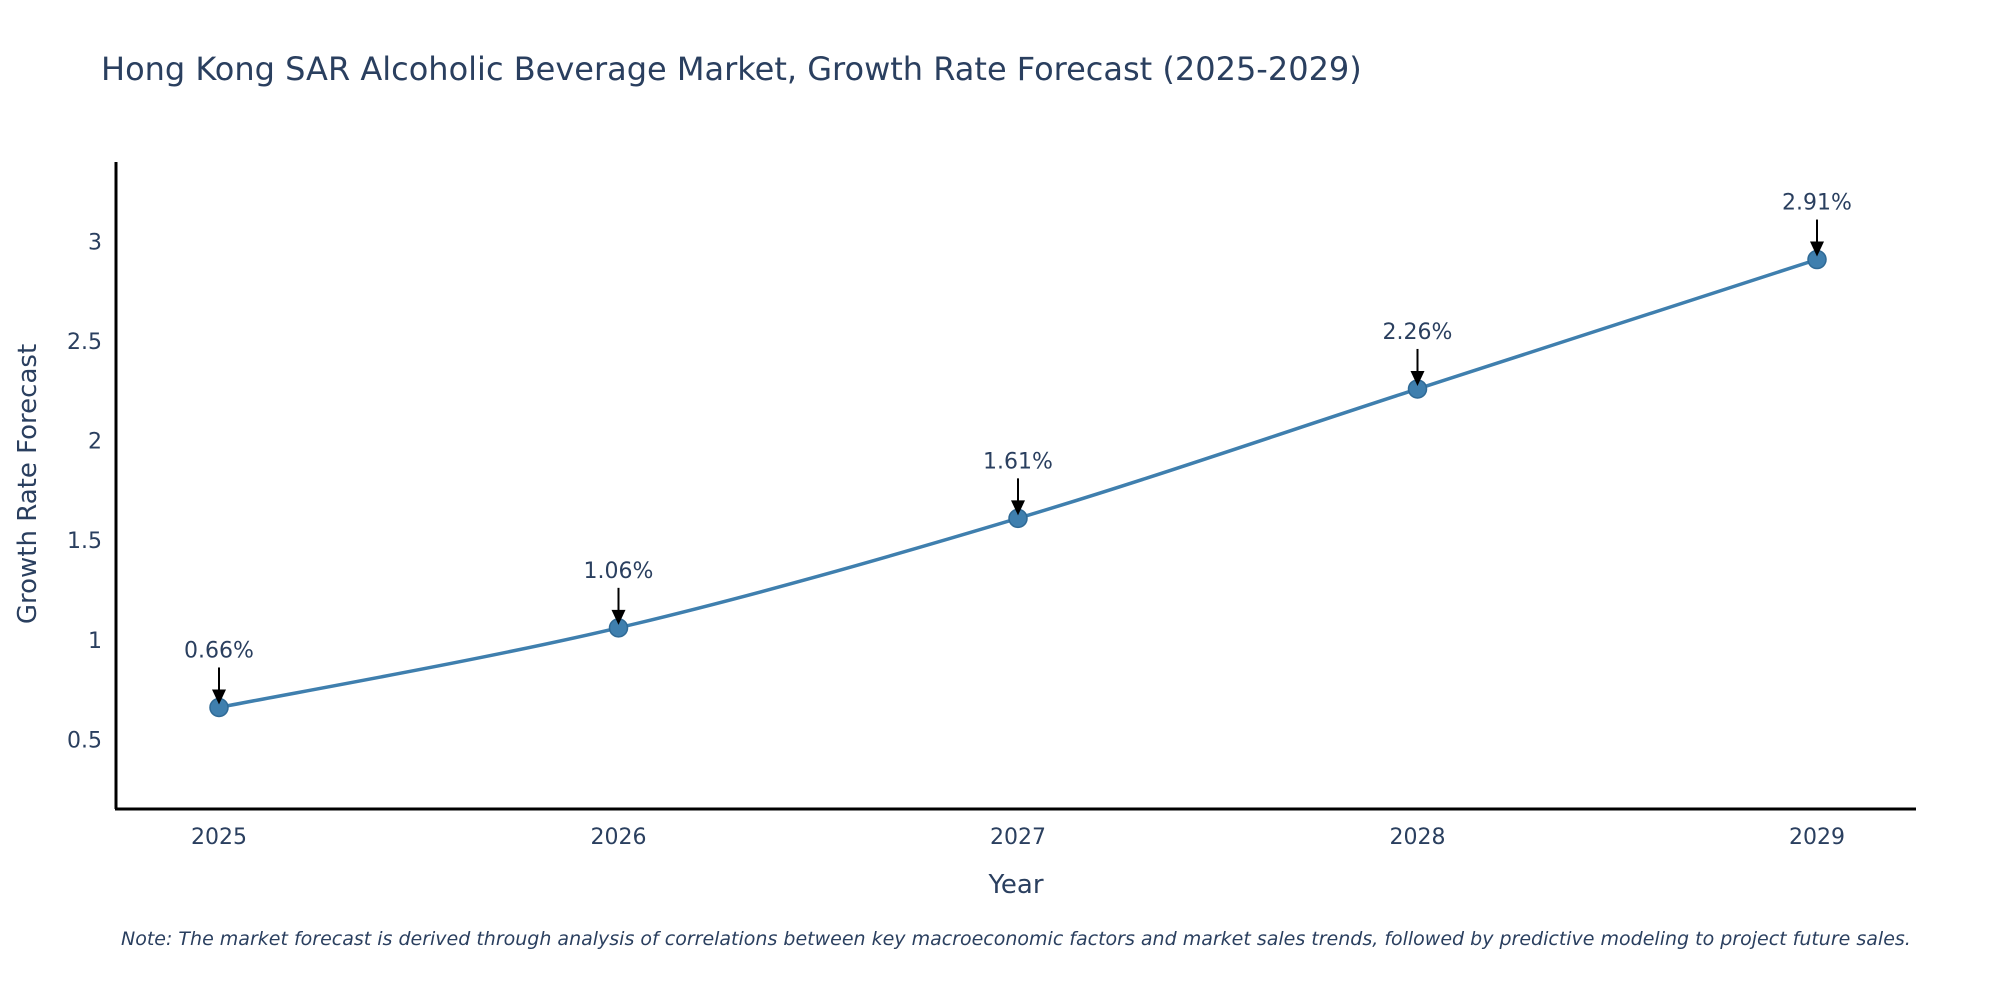 This screenshot has height=1000, width=2000. I want to click on y-tick-label: 1.5, so click(84, 541).